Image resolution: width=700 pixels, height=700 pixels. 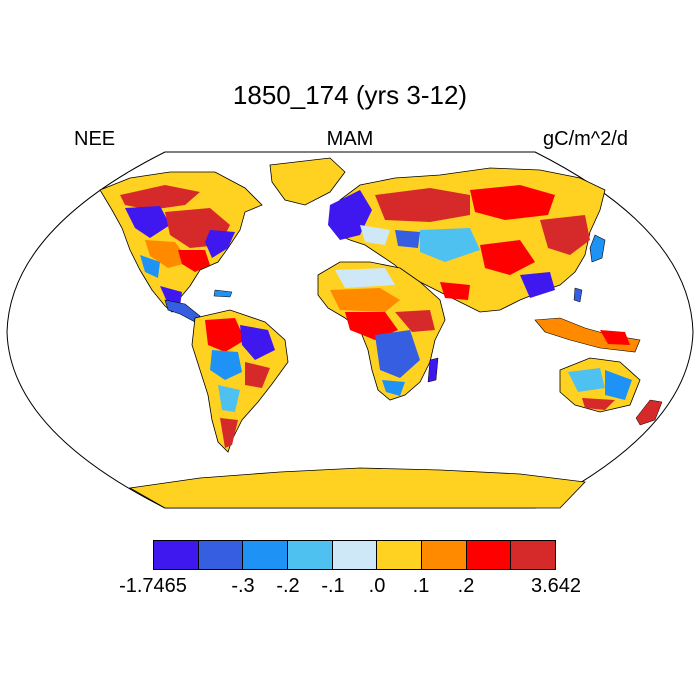 What do you see at coordinates (350, 139) in the screenshot?
I see `season-label: MAM` at bounding box center [350, 139].